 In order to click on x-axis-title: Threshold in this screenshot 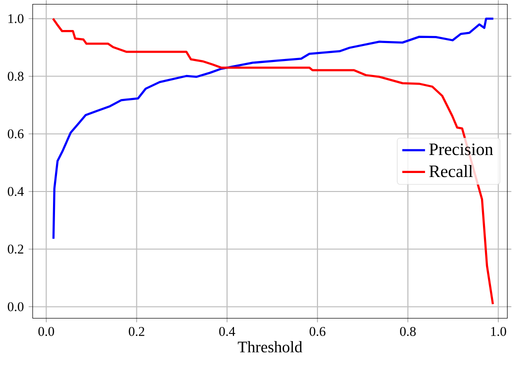, I will do `click(270, 346)`.